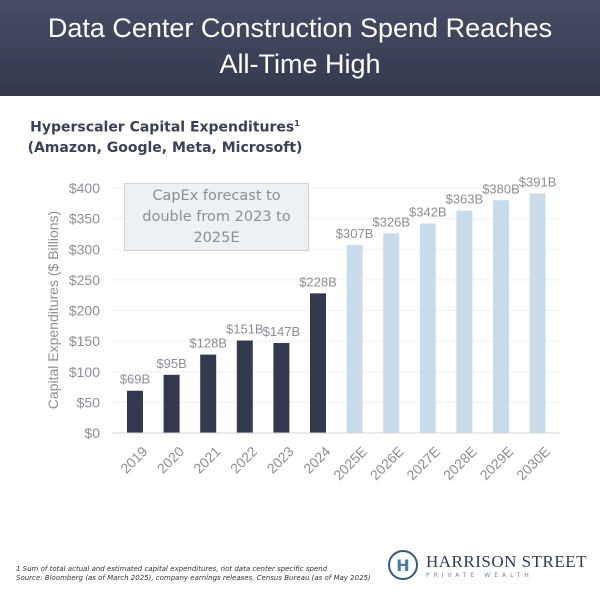 This screenshot has height=600, width=600. I want to click on y-tick-label: $250, so click(84, 280).